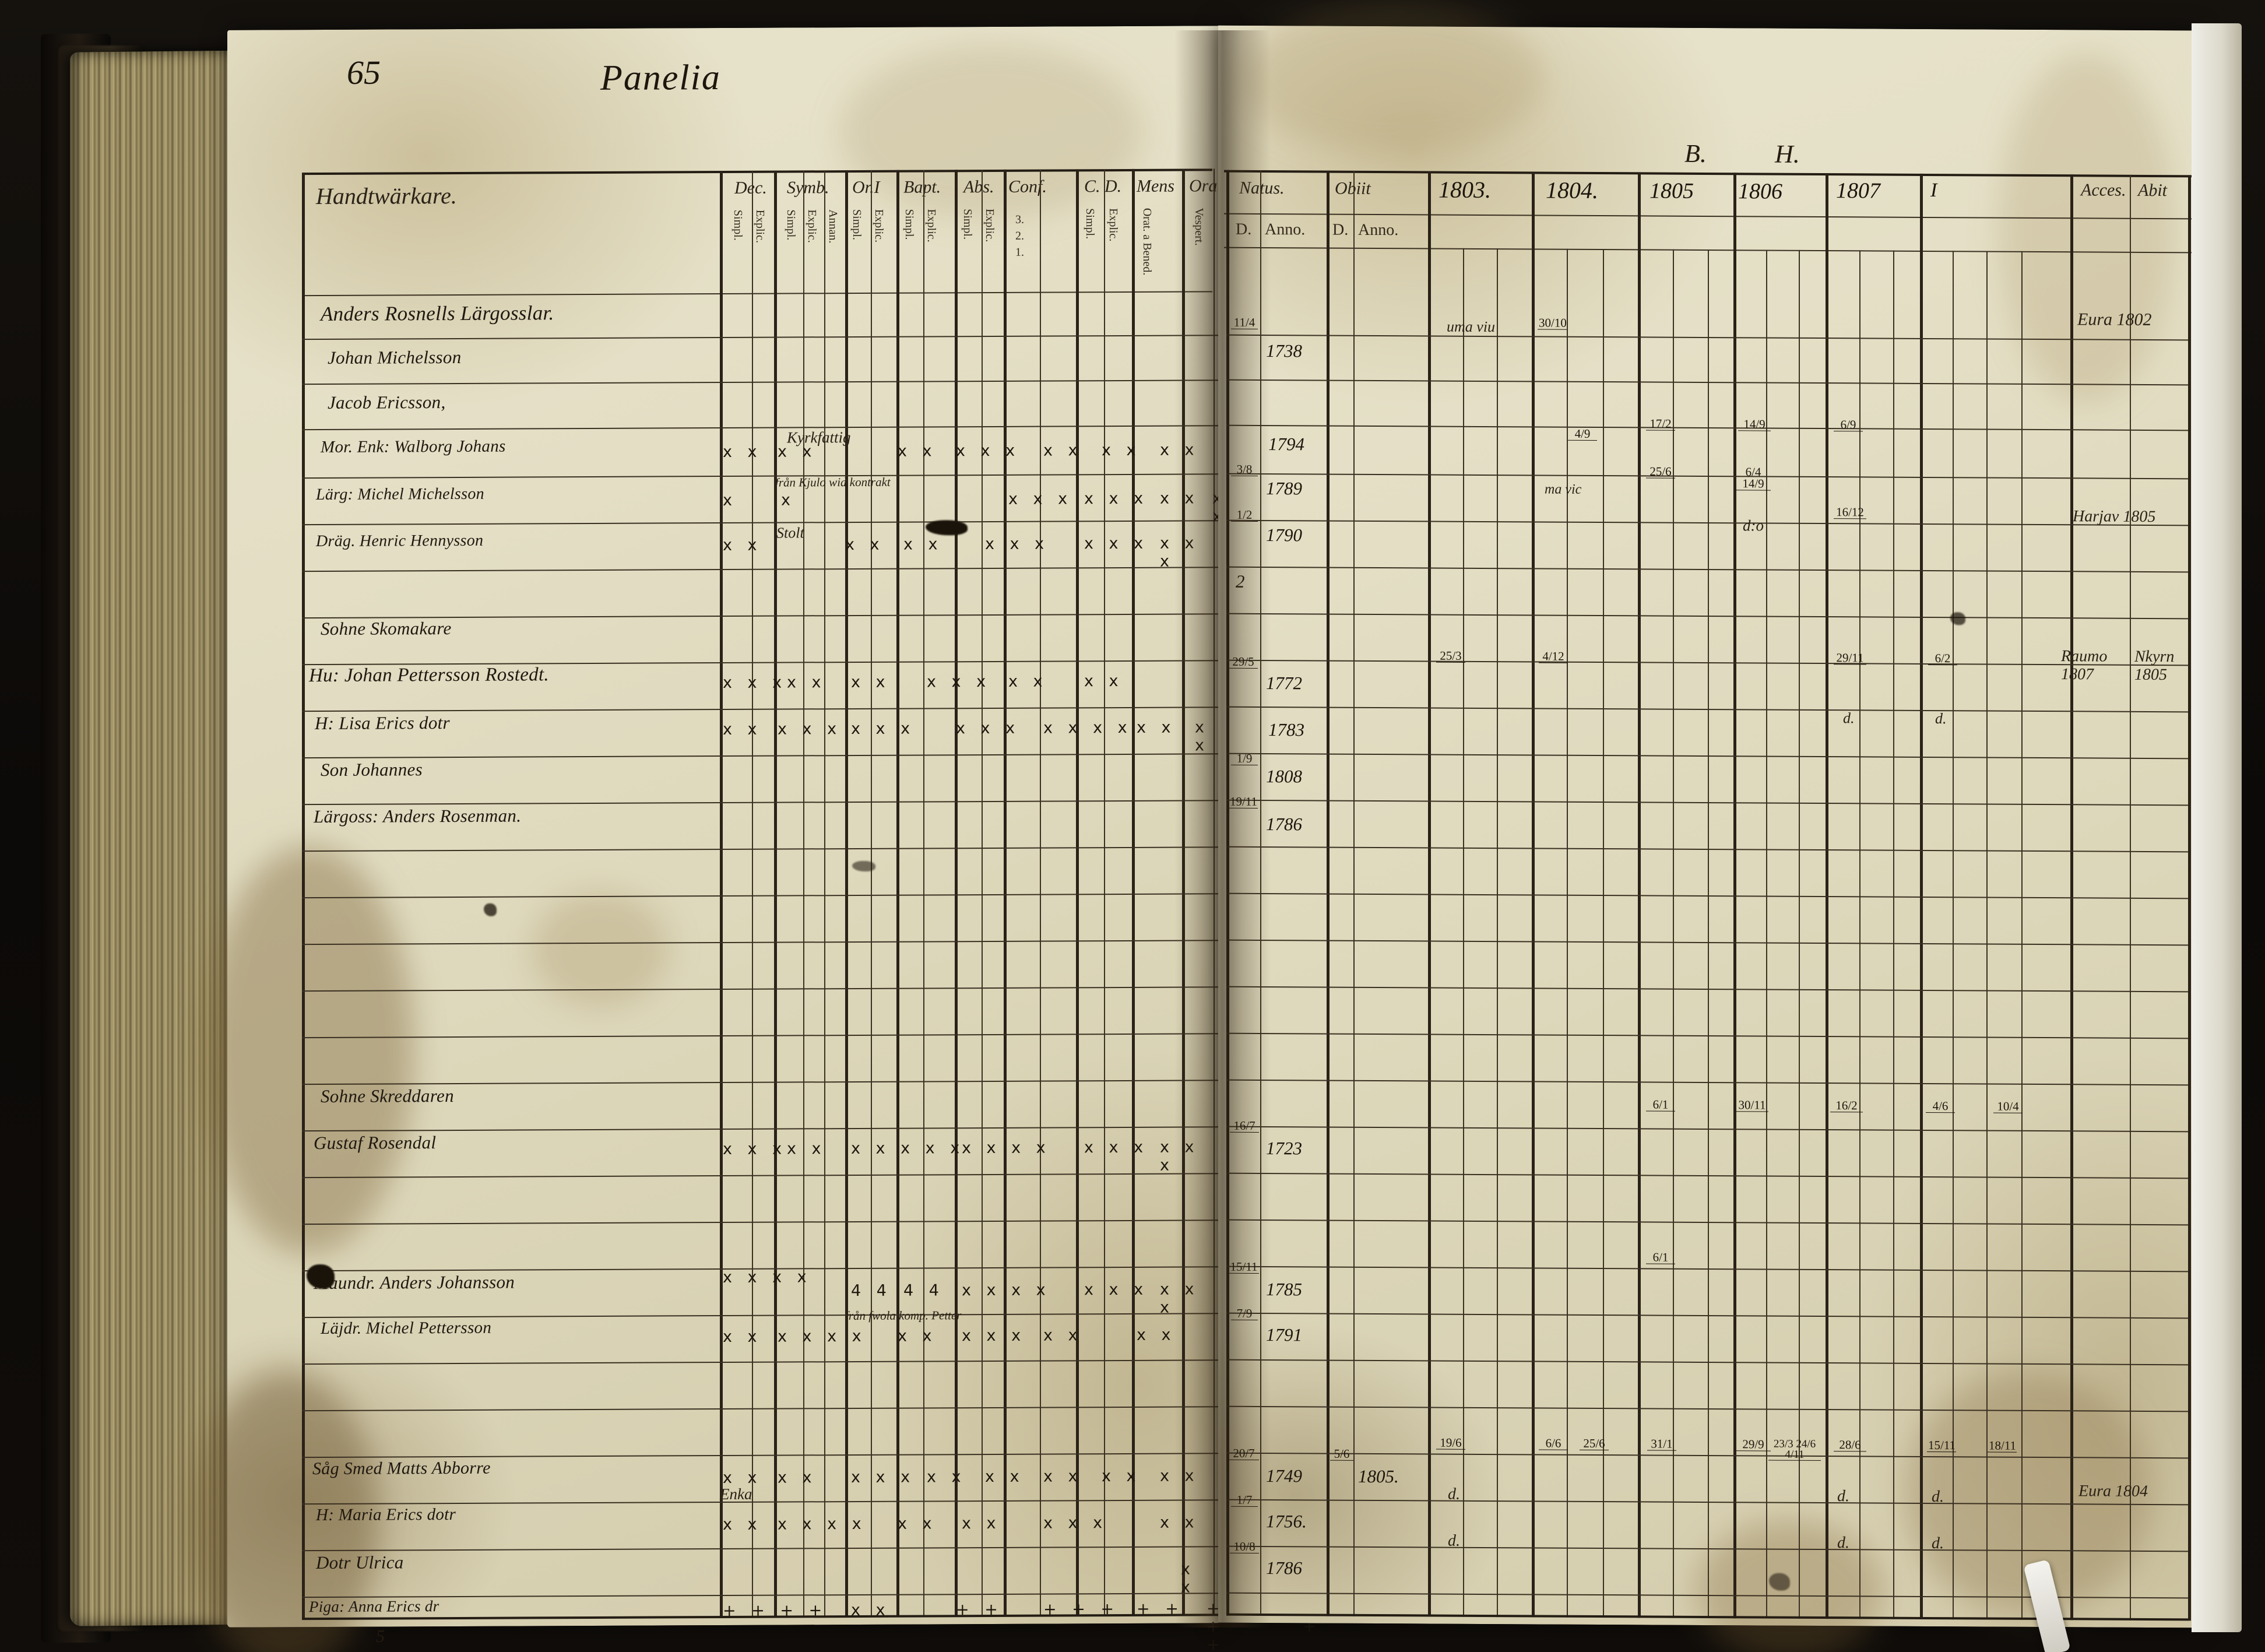  I want to click on row-marks-19c: + +, so click(979, 1609).